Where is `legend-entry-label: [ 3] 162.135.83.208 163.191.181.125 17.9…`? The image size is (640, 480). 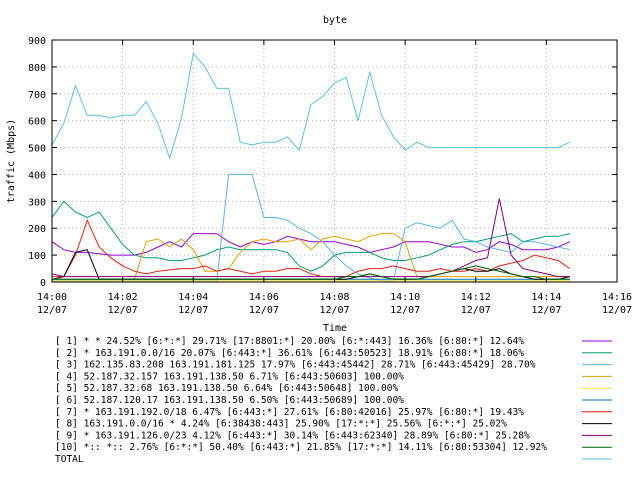
legend-entry-label: [ 3] 162.135.83.208 163.191.181.125 17.9… is located at coordinates (295, 365).